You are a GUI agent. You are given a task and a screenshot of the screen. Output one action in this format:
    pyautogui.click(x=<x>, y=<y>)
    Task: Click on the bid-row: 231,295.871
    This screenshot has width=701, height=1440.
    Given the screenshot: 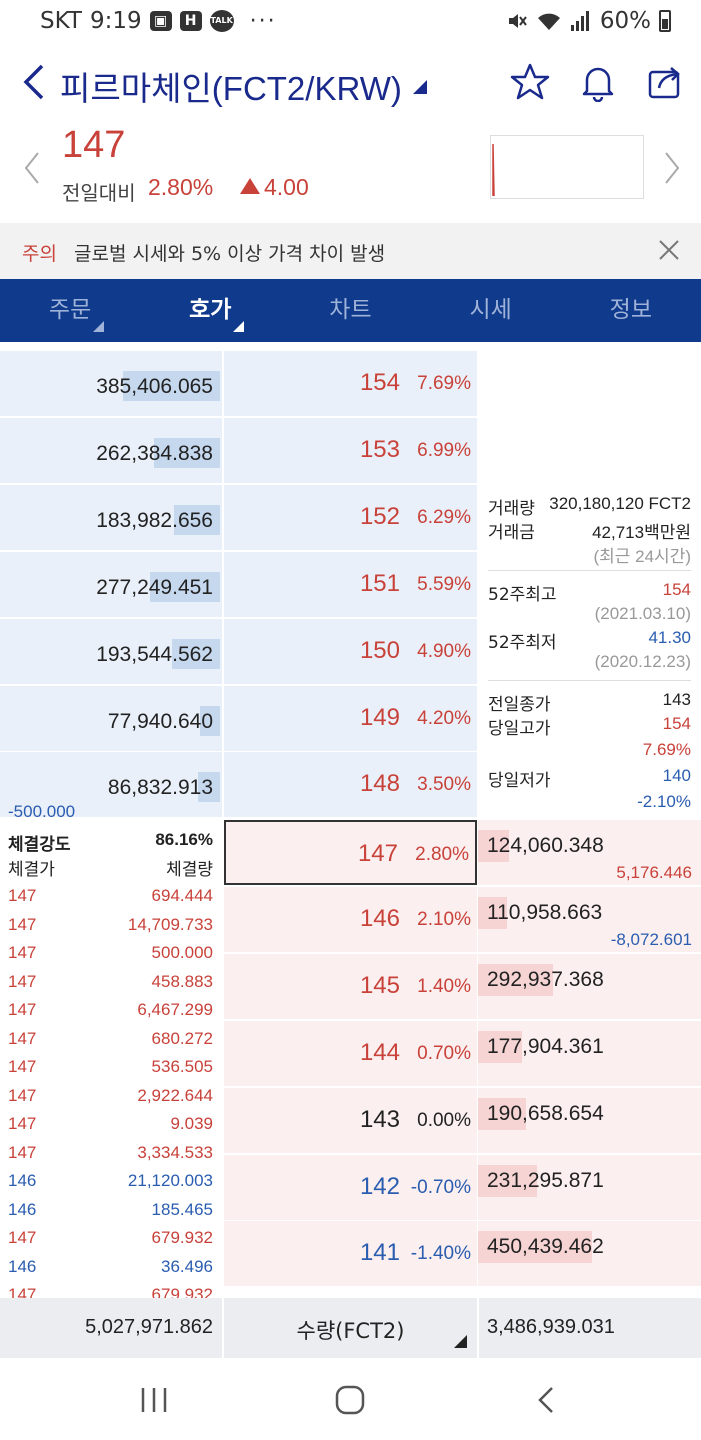 What is the action you would take?
    pyautogui.click(x=589, y=1187)
    